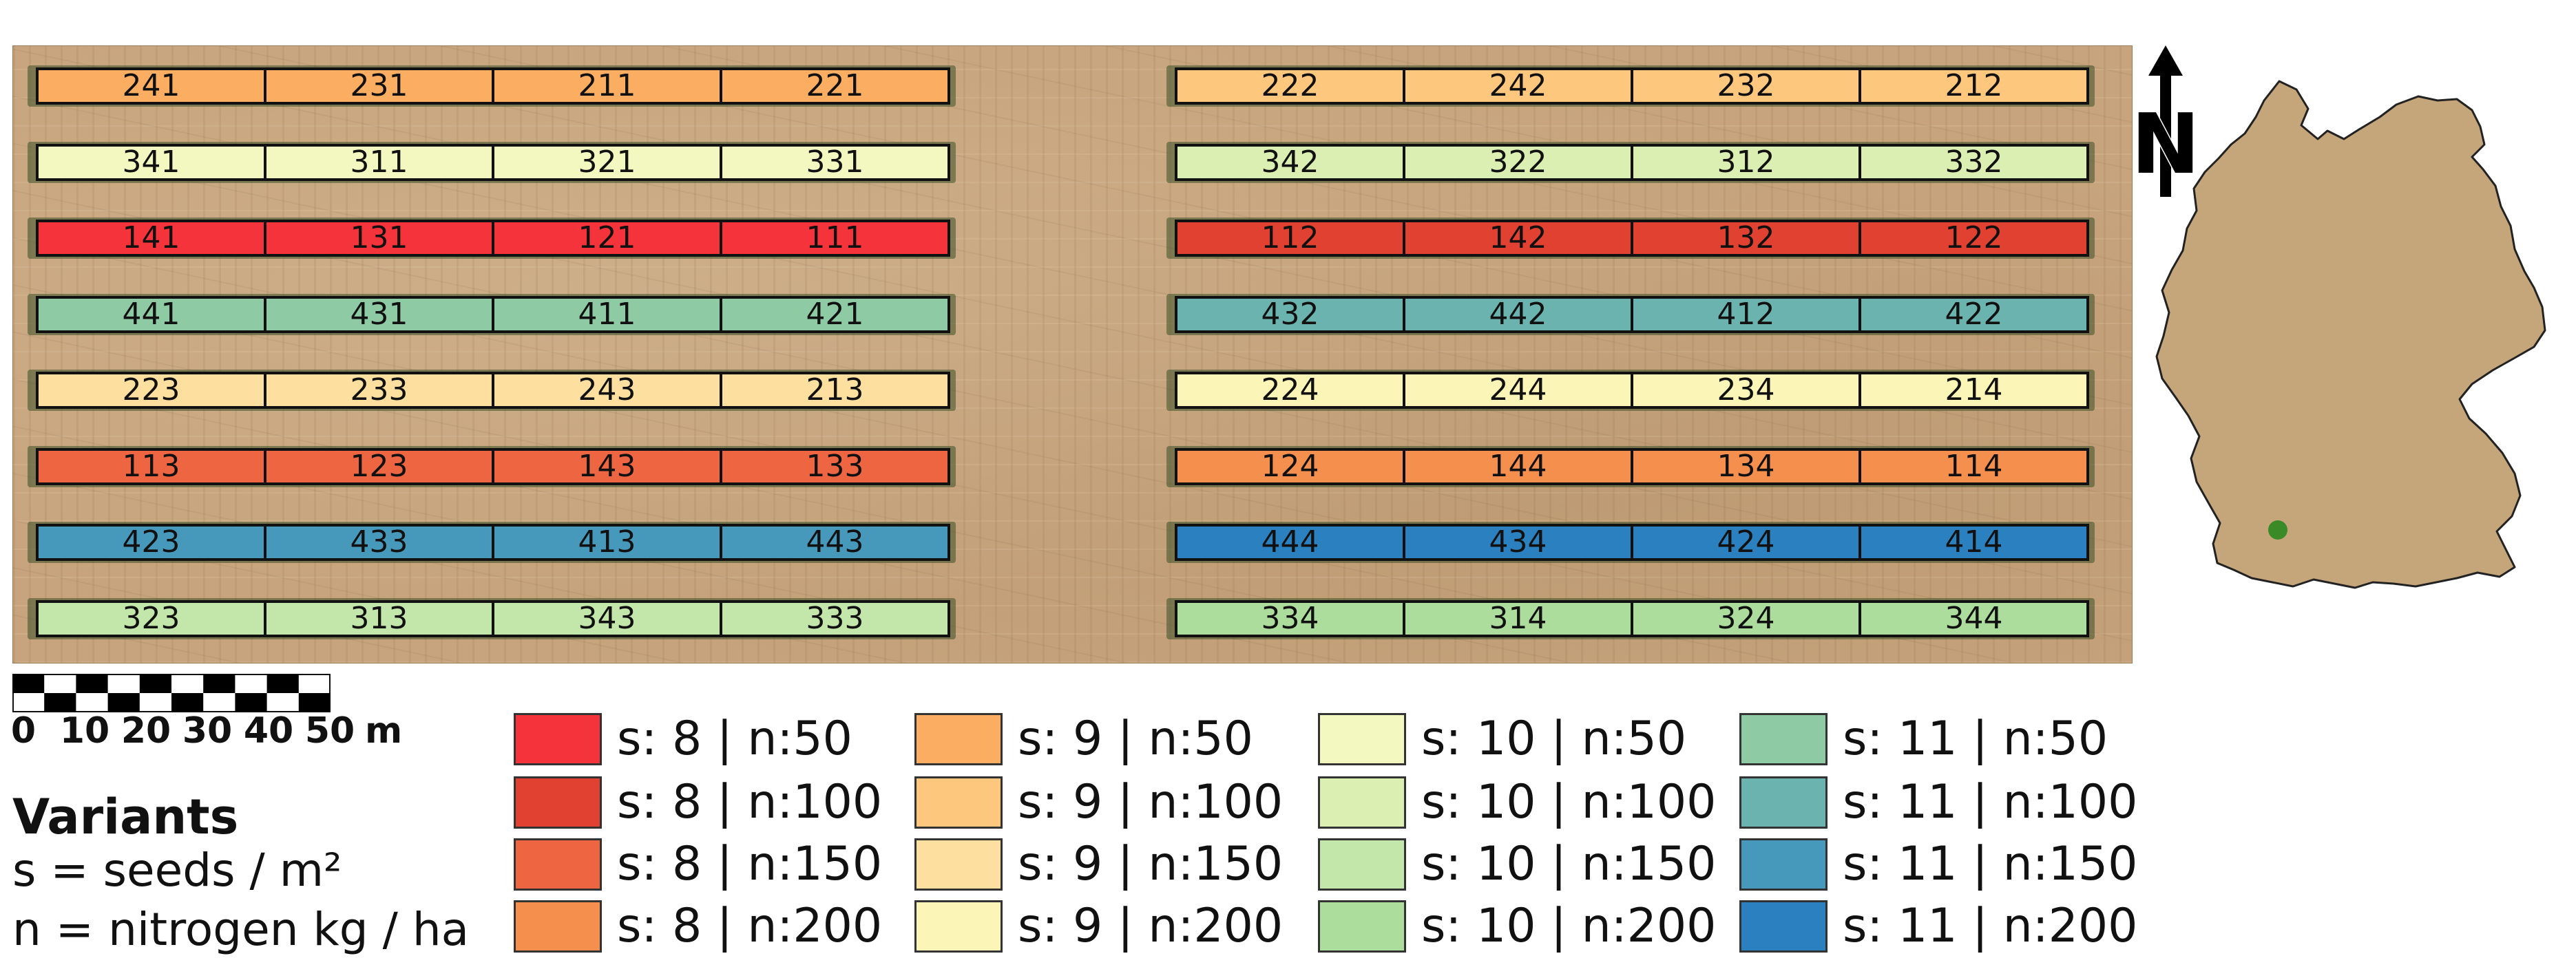 The width and height of the screenshot is (2576, 967). What do you see at coordinates (151, 86) in the screenshot?
I see `plot-241: 241` at bounding box center [151, 86].